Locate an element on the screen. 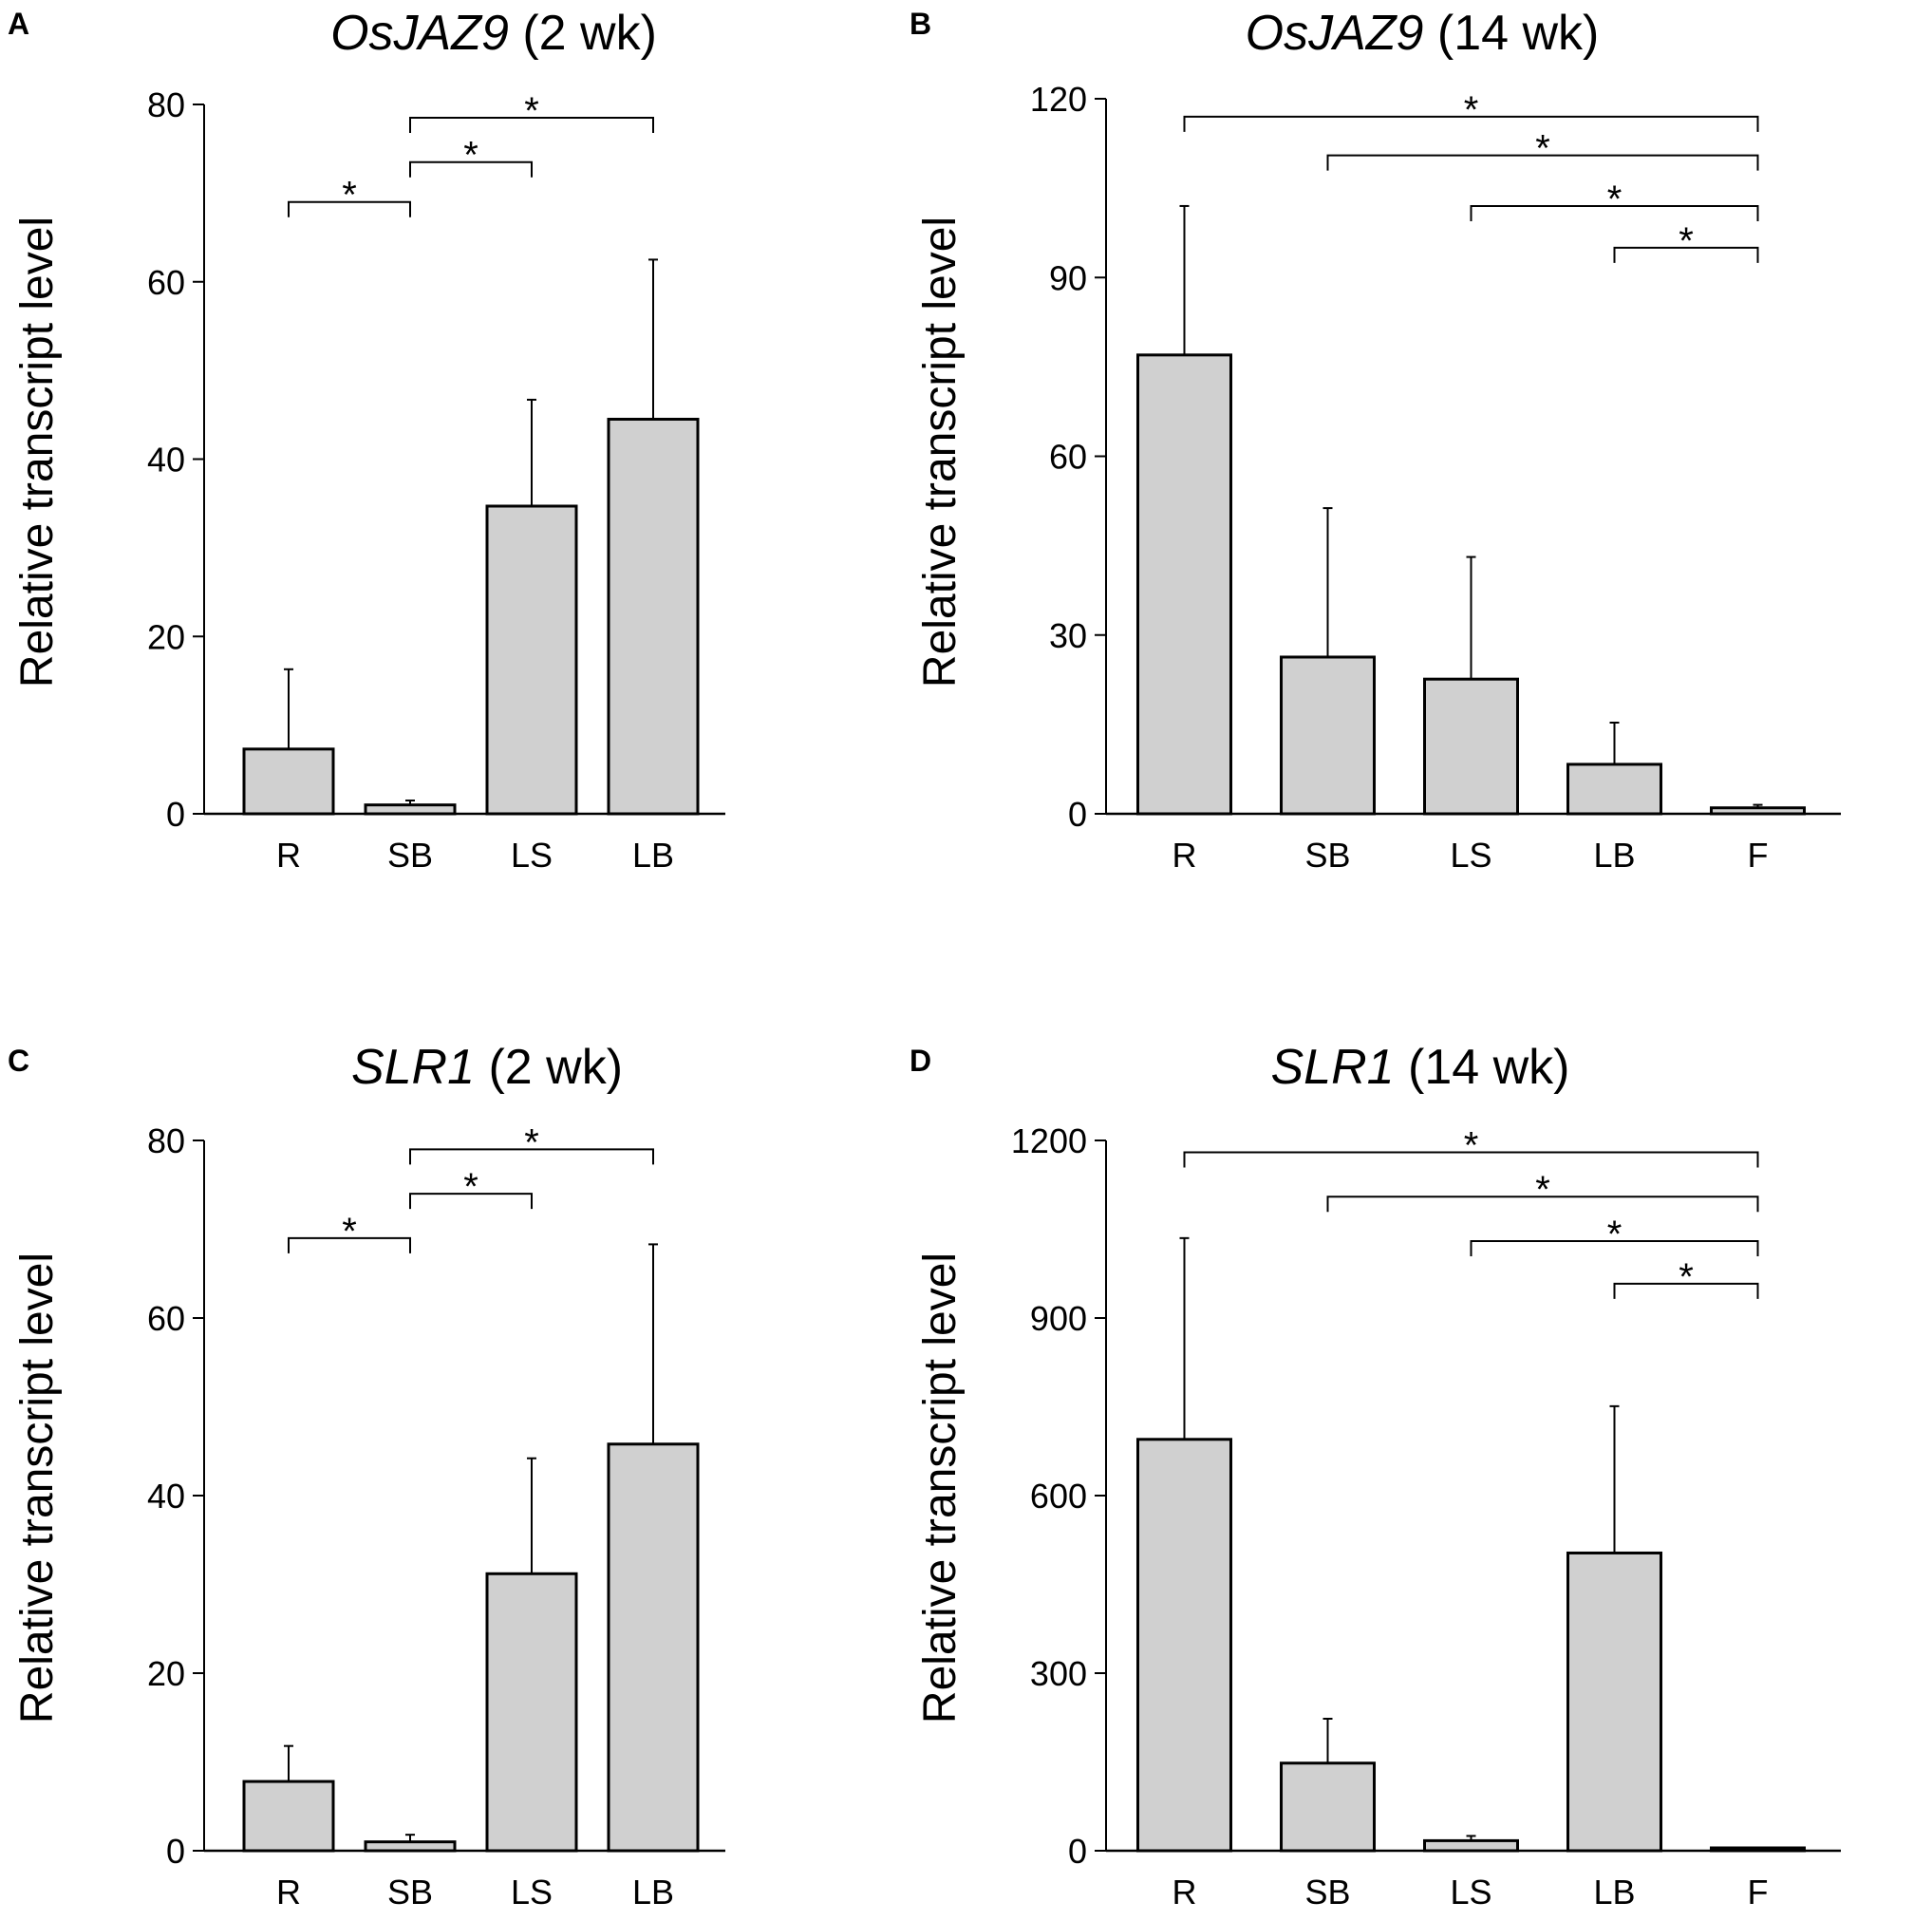  chart-title: OsJAZ9 (14 wk) is located at coordinates (1423, 33).